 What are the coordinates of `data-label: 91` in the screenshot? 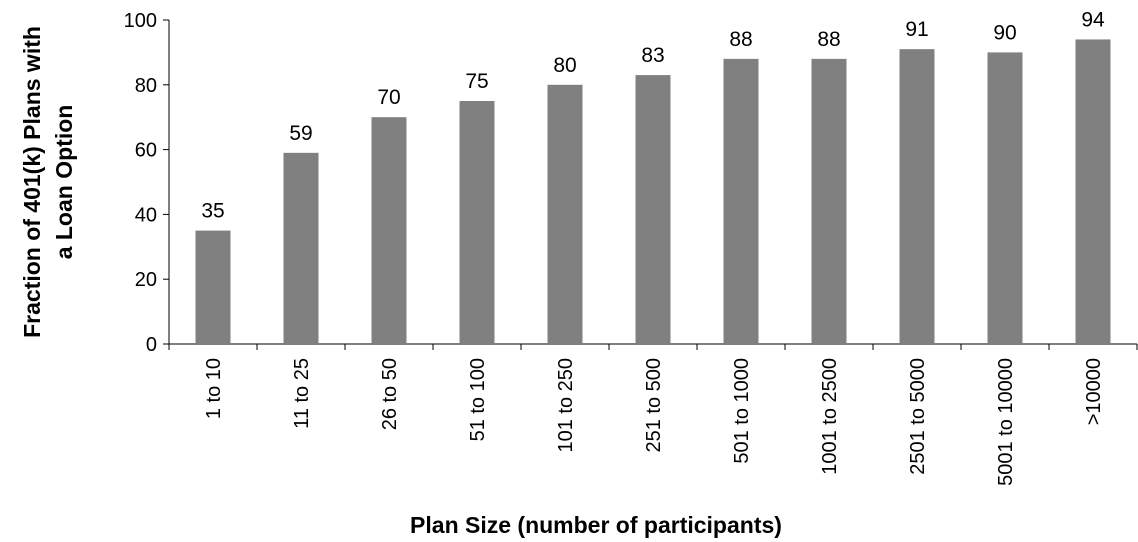 It's located at (916, 29).